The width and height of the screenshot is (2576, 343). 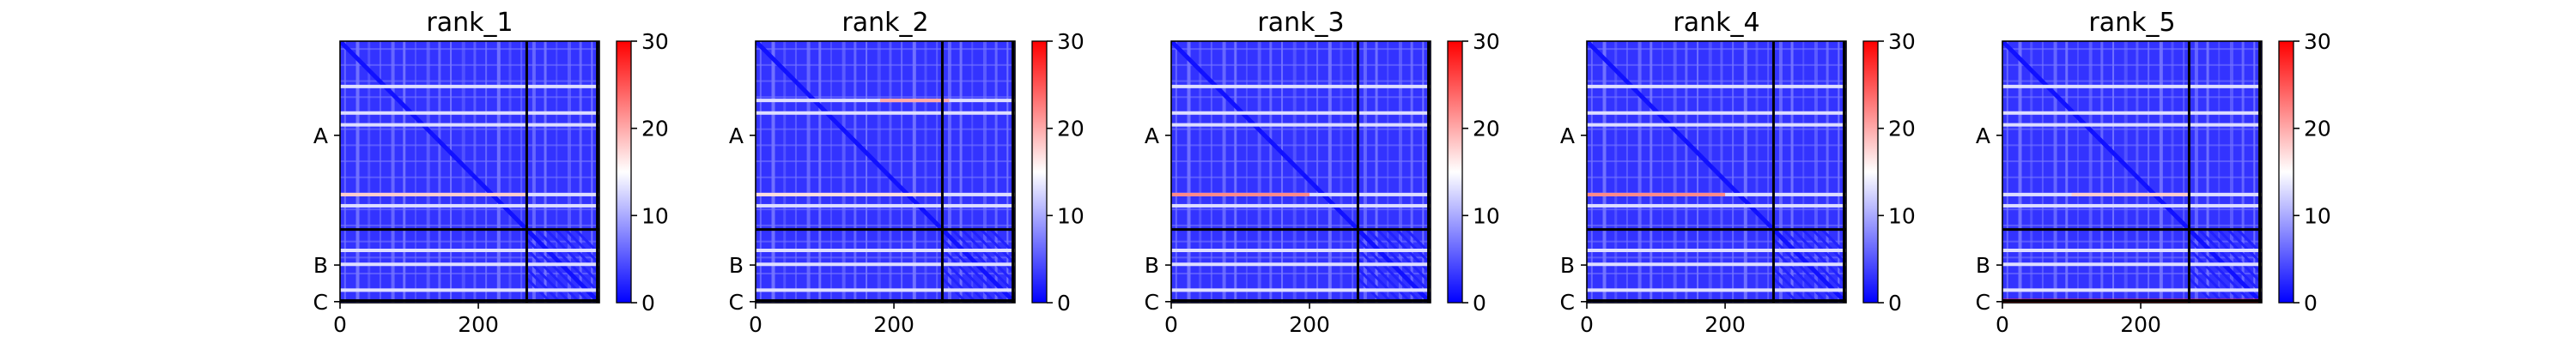 I want to click on heatmap, so click(x=1301, y=172).